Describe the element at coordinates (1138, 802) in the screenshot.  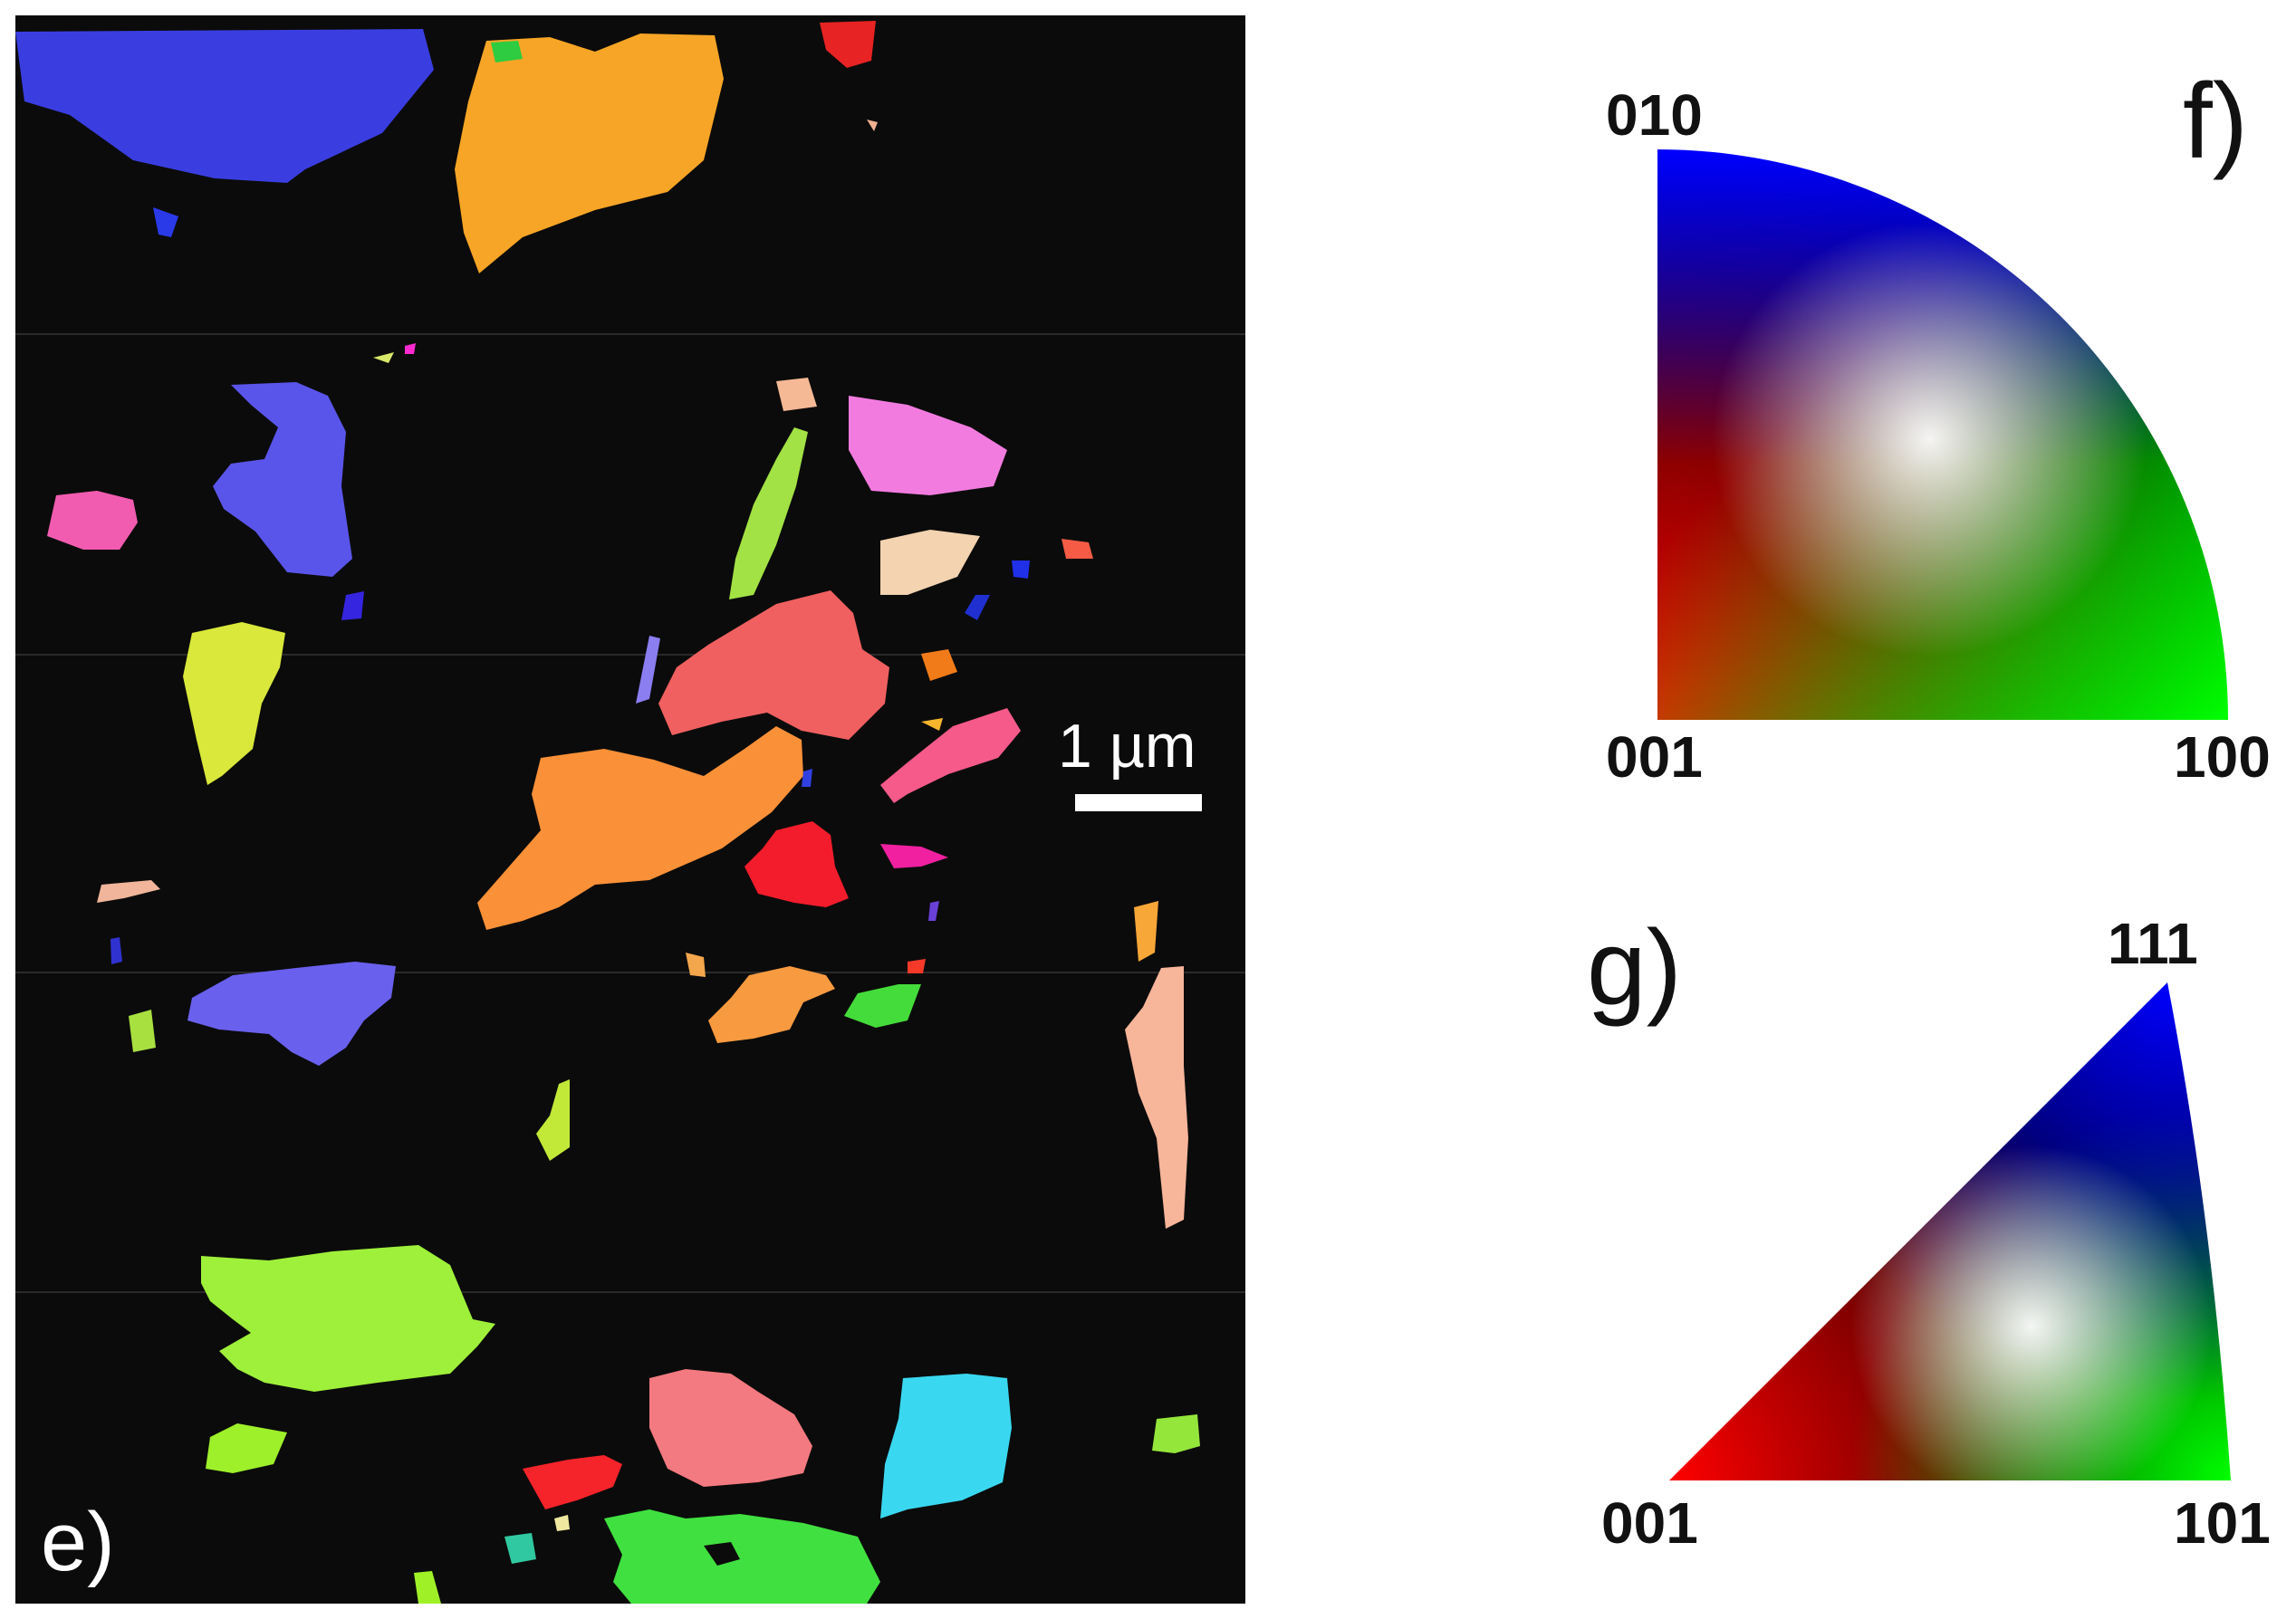
I see `scale-bar` at that location.